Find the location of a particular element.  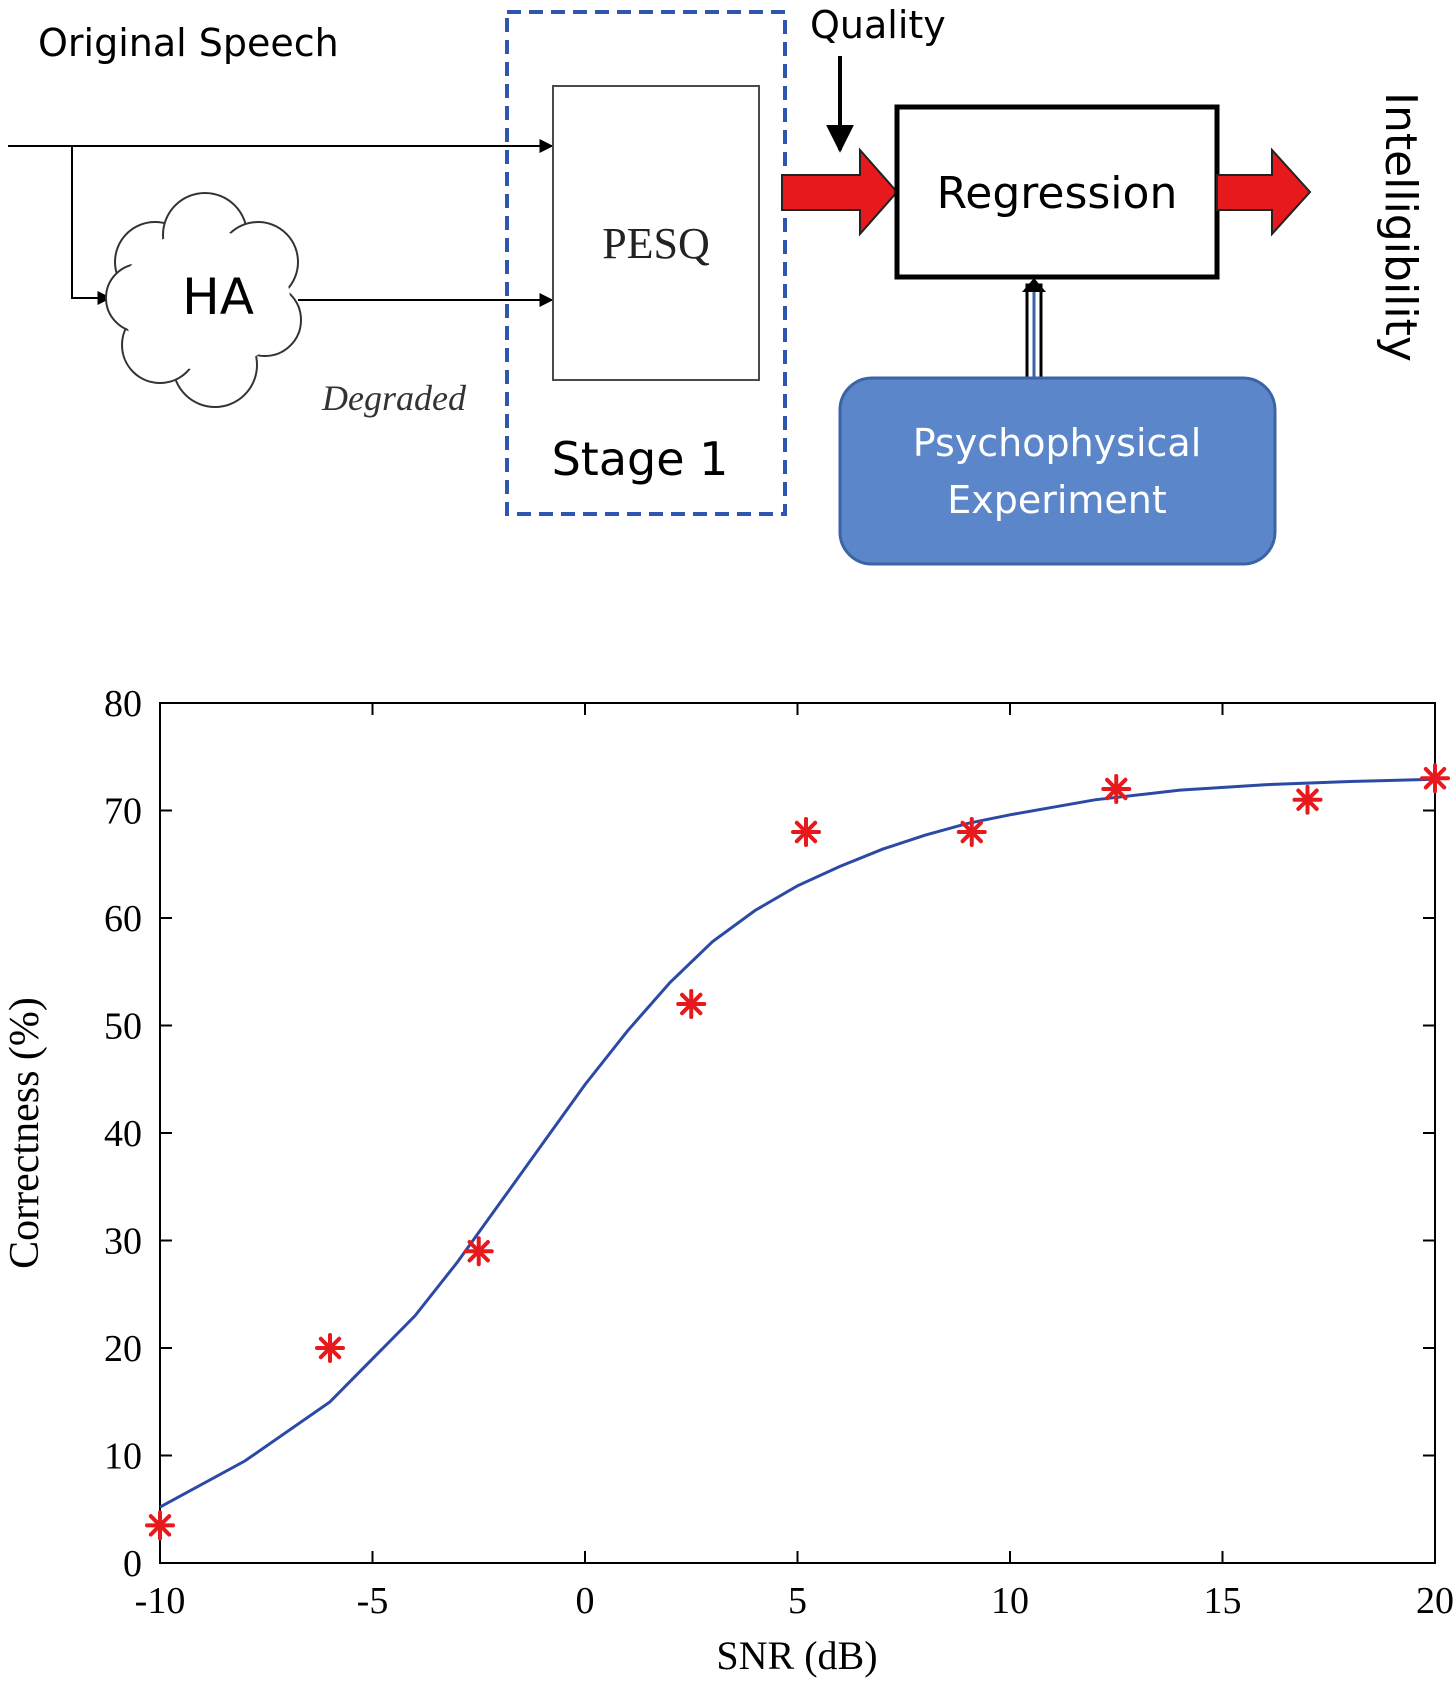

x-tick-label: -10 is located at coordinates (160, 1601).